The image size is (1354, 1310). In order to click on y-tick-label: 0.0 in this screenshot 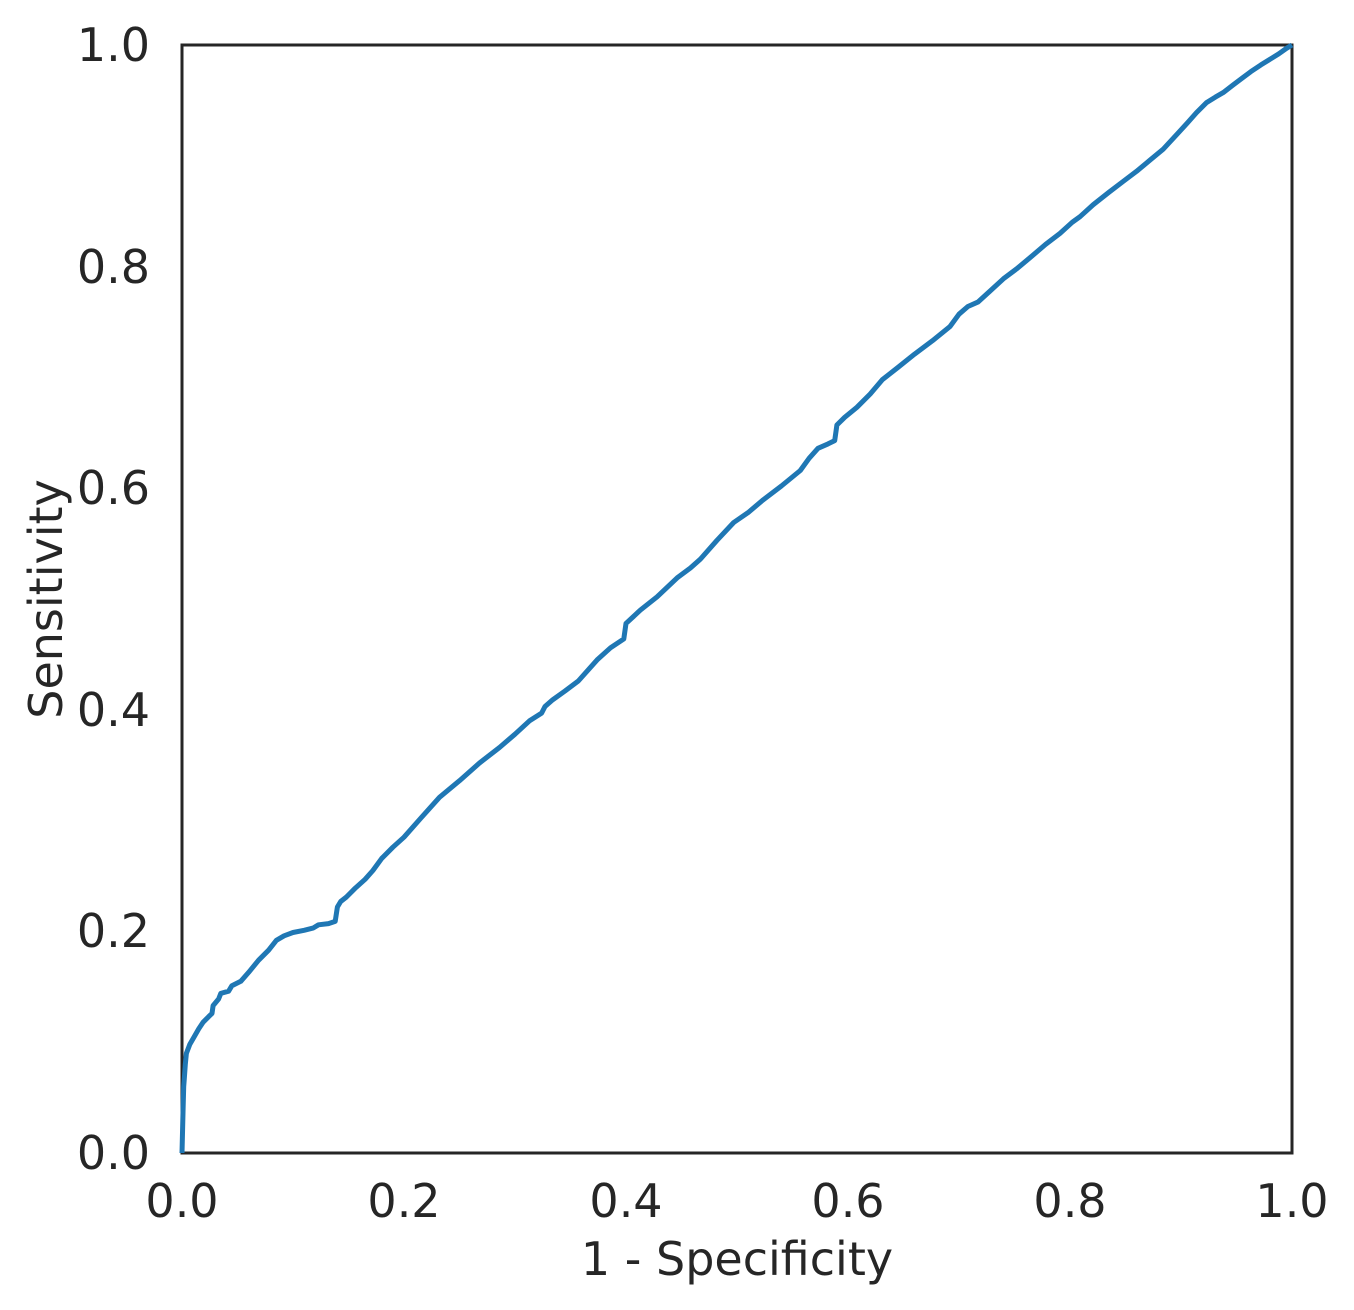, I will do `click(113, 1153)`.